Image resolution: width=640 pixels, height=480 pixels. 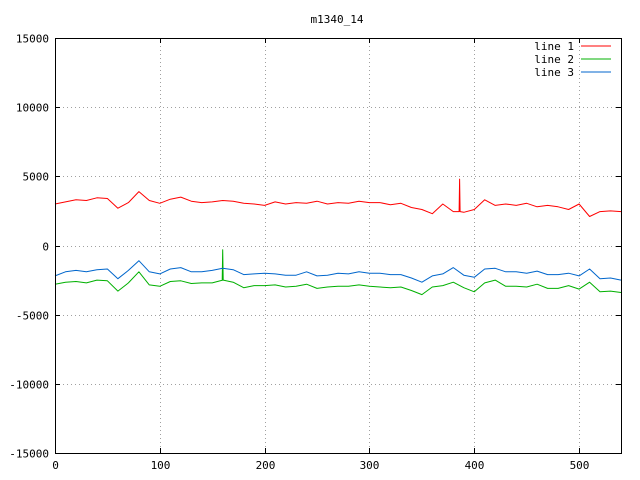 What do you see at coordinates (32, 108) in the screenshot?
I see `y-tick-label: 10000` at bounding box center [32, 108].